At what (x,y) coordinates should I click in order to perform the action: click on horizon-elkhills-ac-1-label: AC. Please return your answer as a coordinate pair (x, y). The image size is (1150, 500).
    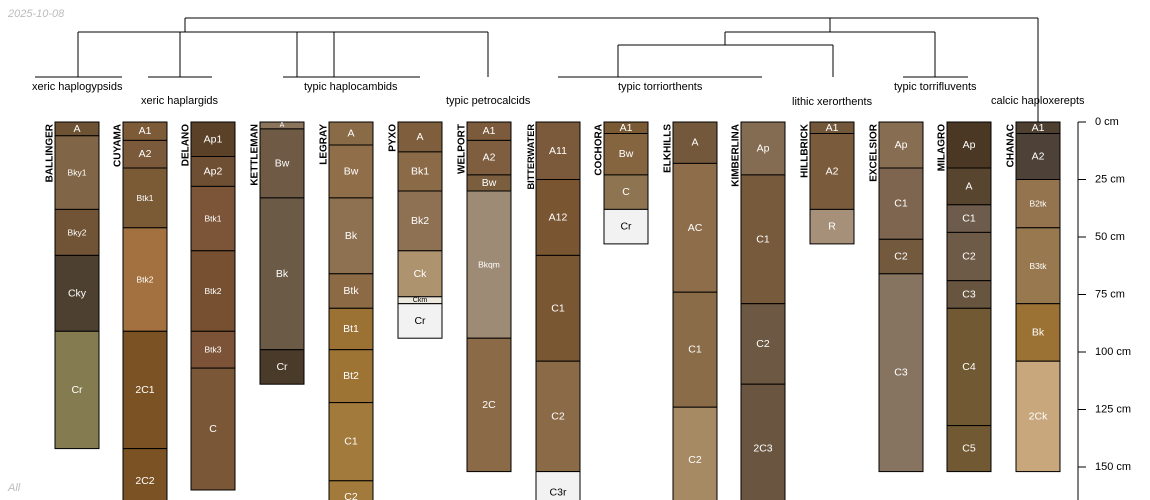
    Looking at the image, I should click on (695, 228).